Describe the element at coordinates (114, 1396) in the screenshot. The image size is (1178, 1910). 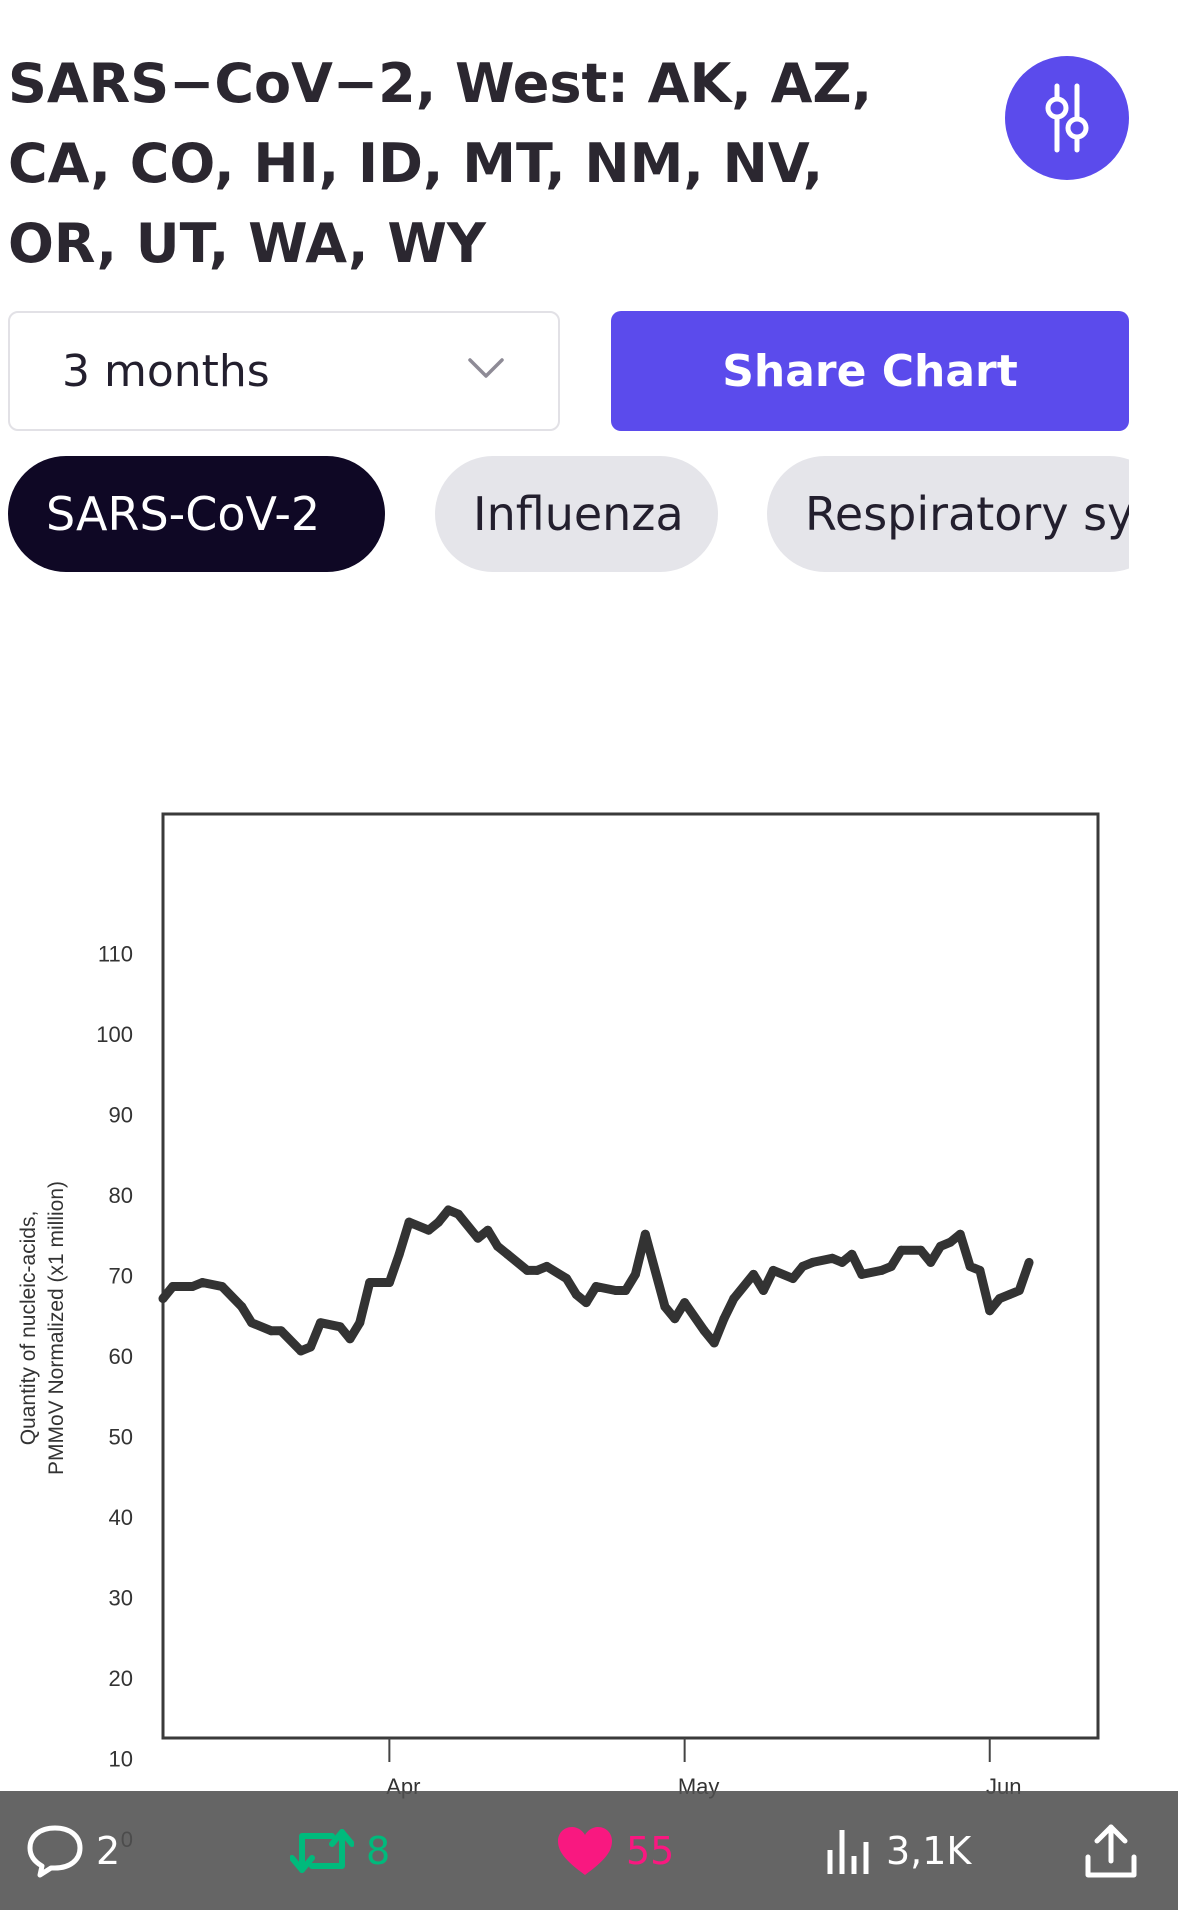
I see `y-axis-ticks: 0102030405060708090100110` at that location.